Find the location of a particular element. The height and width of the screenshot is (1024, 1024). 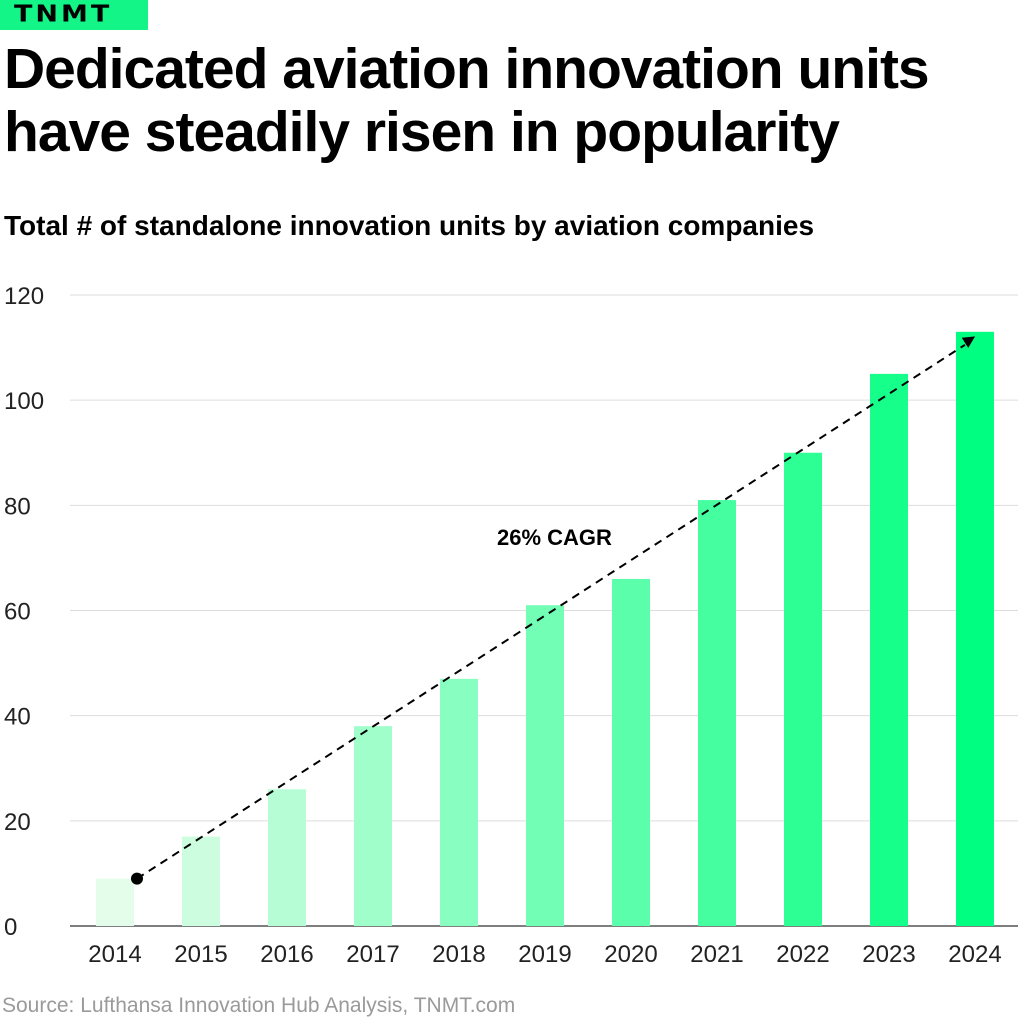

bar-2016 is located at coordinates (287, 857).